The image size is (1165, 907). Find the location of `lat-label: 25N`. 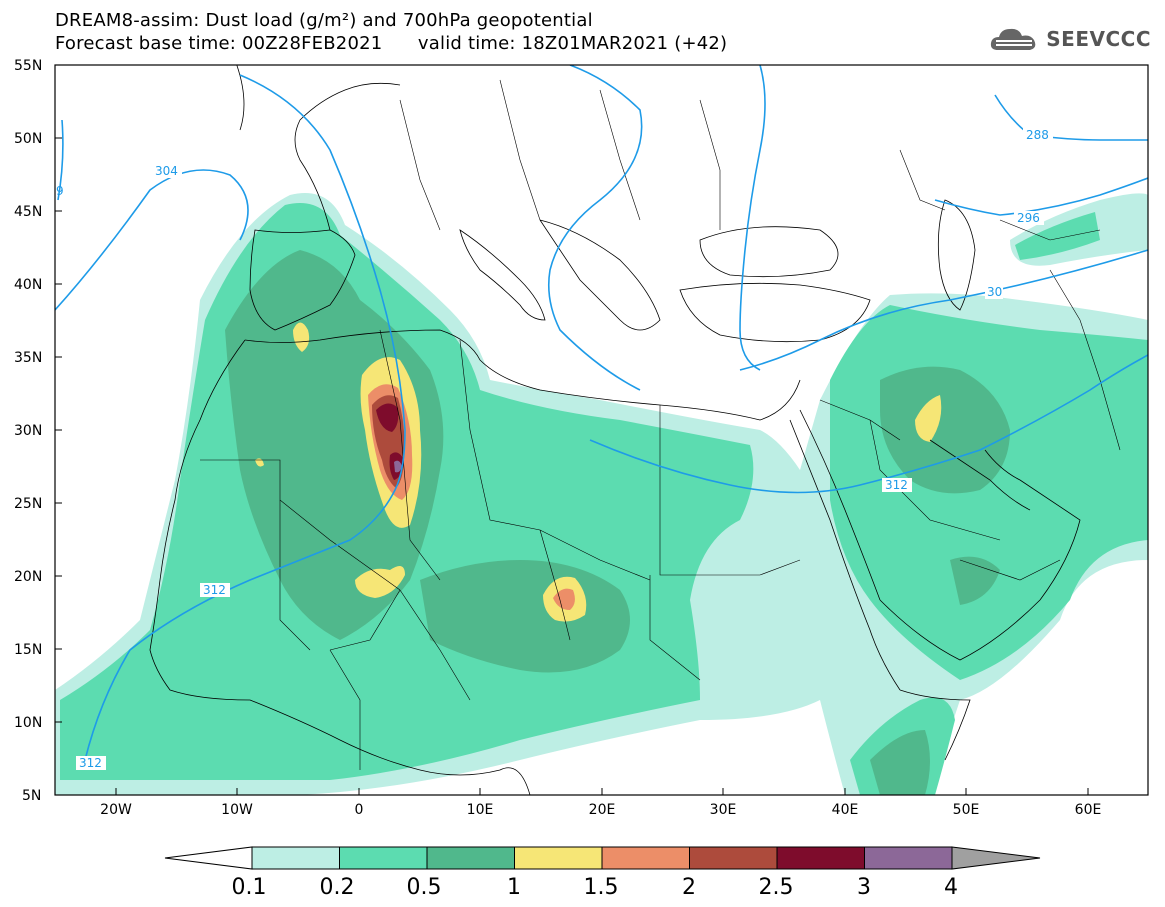

lat-label: 25N is located at coordinates (28, 504).